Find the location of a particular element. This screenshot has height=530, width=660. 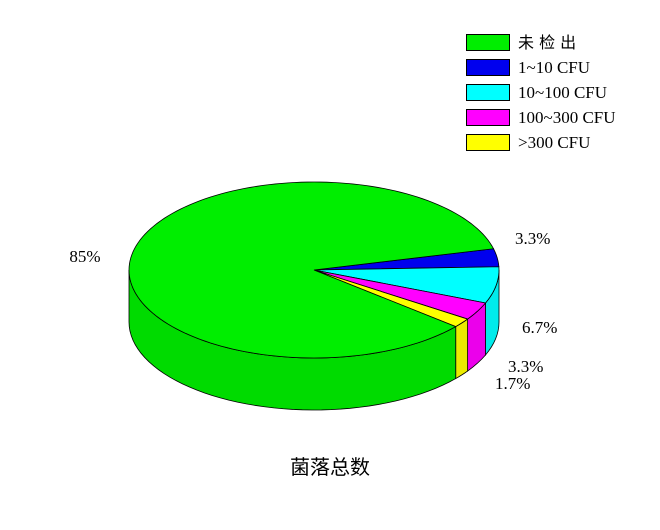

slice-value-label: 85% is located at coordinates (84, 256).